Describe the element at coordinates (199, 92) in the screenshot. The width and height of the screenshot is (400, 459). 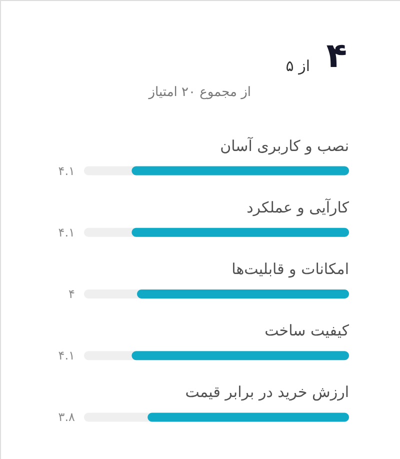
I see `text: از مجموع ۲۰ امتیاز` at that location.